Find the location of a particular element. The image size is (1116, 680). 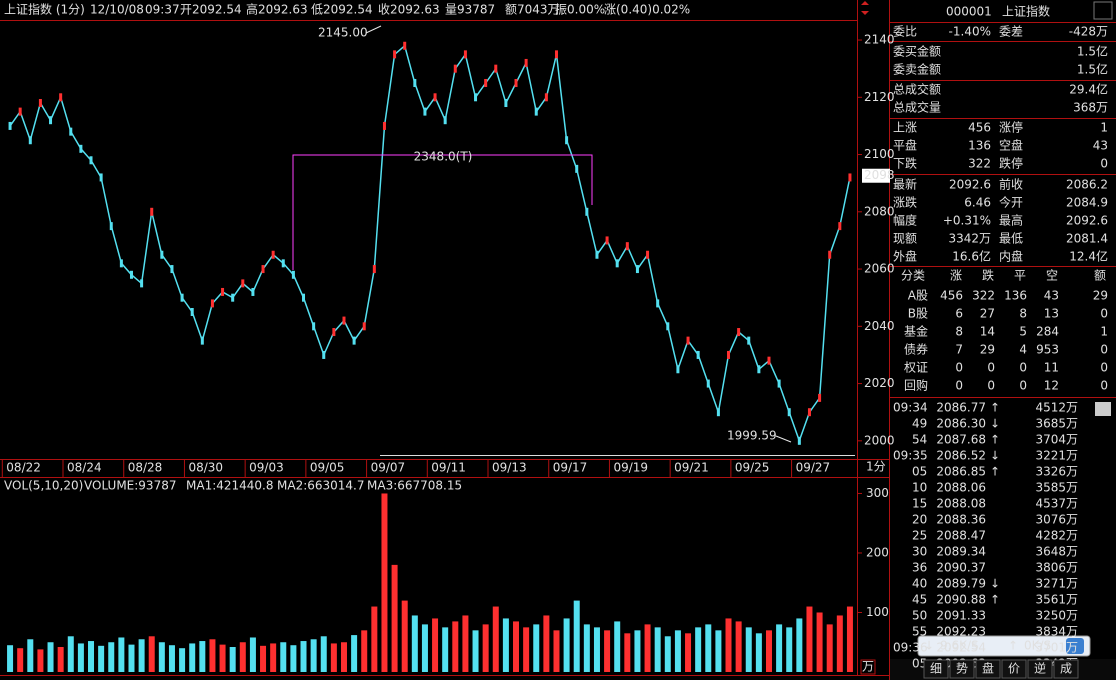

trade-time: 05 is located at coordinates (919, 472).